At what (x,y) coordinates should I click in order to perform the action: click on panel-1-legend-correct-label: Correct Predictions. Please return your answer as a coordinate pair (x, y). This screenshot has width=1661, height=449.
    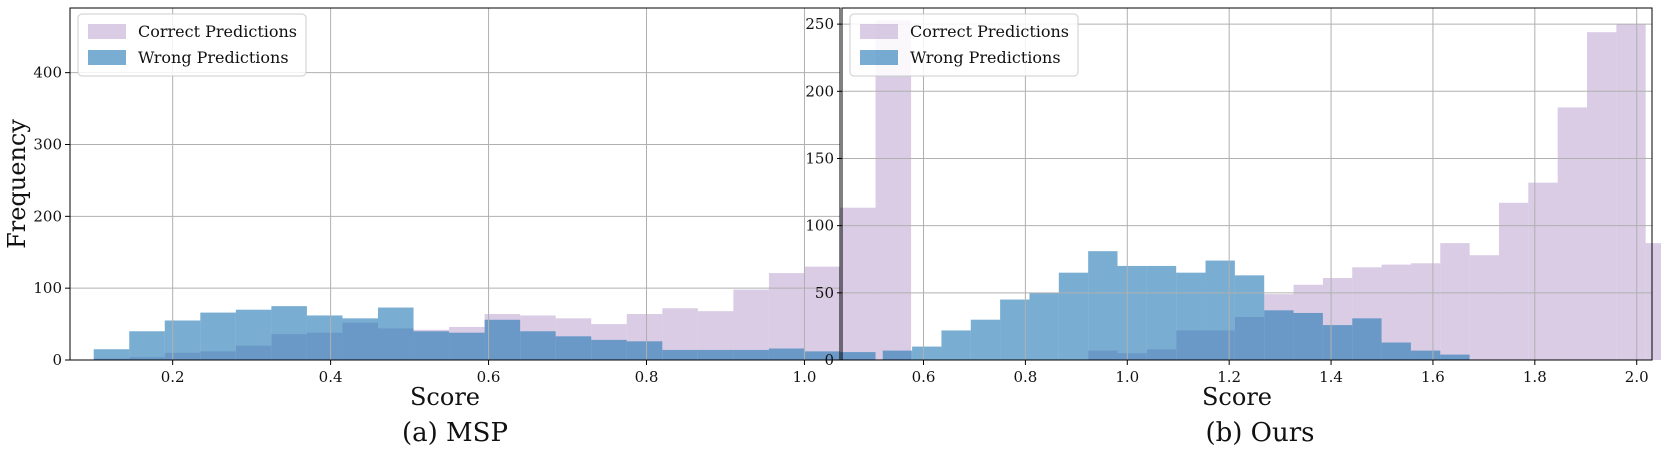
    Looking at the image, I should click on (217, 31).